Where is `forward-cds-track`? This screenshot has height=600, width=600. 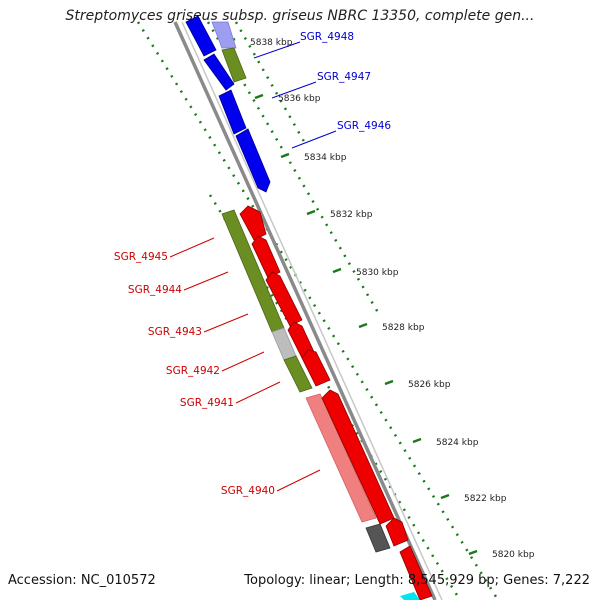 forward-cds-track is located at coordinates (228, 104).